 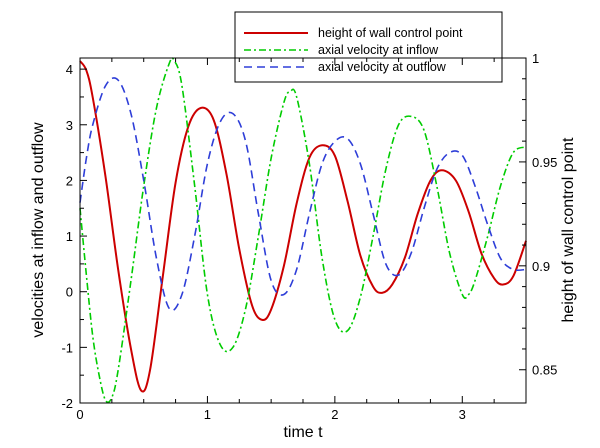 I want to click on y-right-tick-label: 0.9, so click(x=541, y=266).